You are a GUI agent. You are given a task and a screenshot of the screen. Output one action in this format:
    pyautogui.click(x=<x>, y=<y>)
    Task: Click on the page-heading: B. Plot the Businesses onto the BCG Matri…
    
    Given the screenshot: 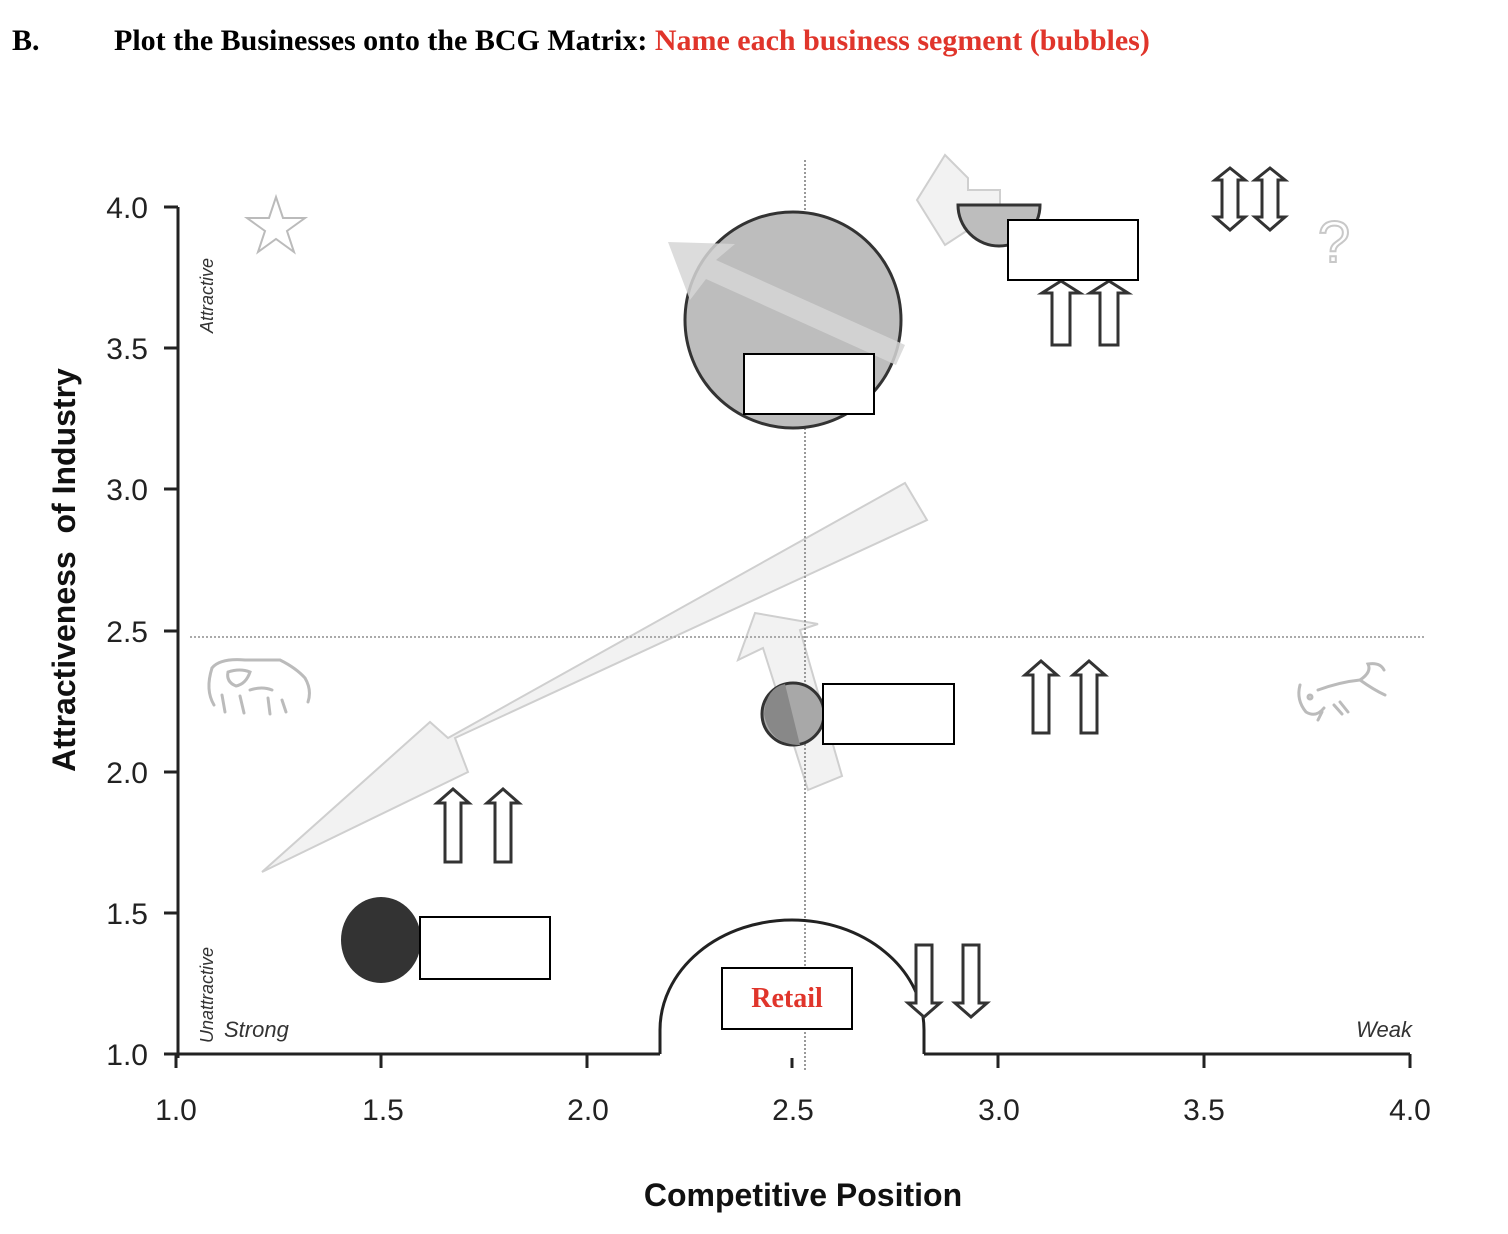 What is the action you would take?
    pyautogui.click(x=581, y=41)
    